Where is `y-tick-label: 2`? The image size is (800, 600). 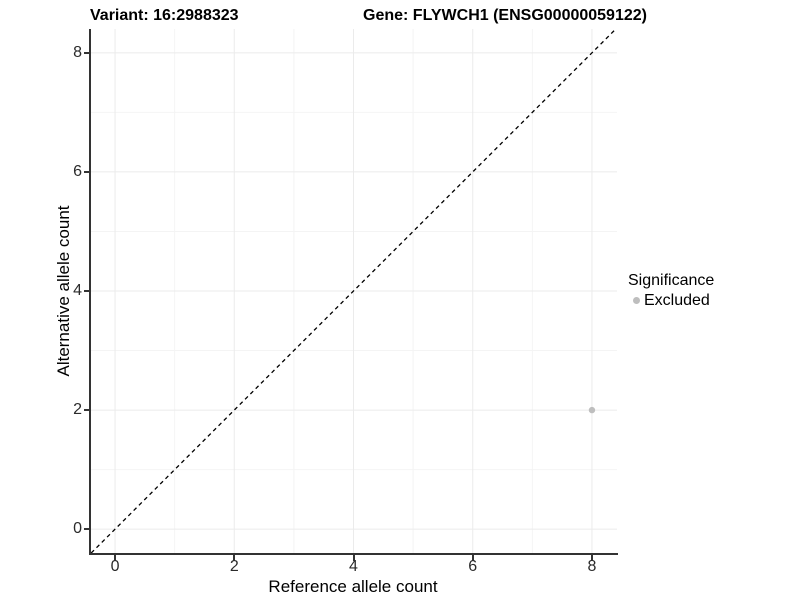 y-tick-label: 2 is located at coordinates (77, 410).